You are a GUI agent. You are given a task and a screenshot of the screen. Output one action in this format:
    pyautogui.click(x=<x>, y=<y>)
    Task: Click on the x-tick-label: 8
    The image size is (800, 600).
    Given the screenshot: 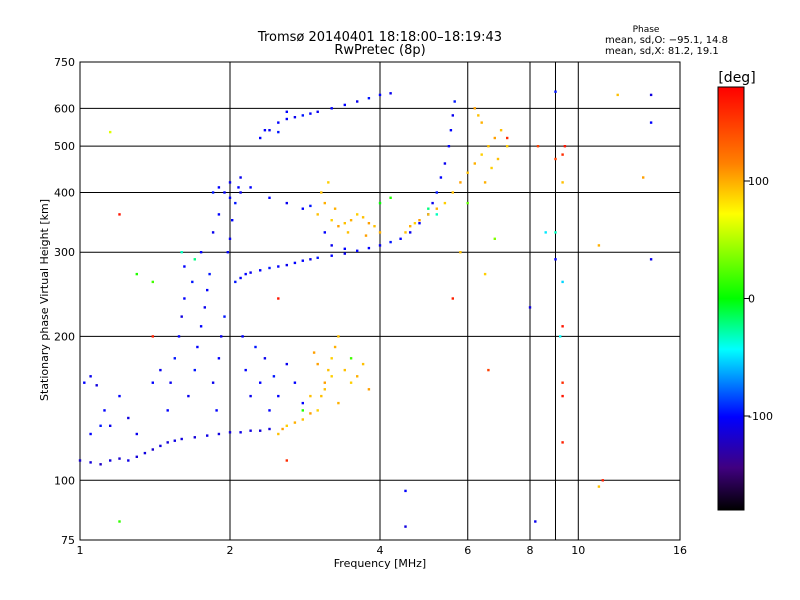 What is the action you would take?
    pyautogui.click(x=530, y=550)
    